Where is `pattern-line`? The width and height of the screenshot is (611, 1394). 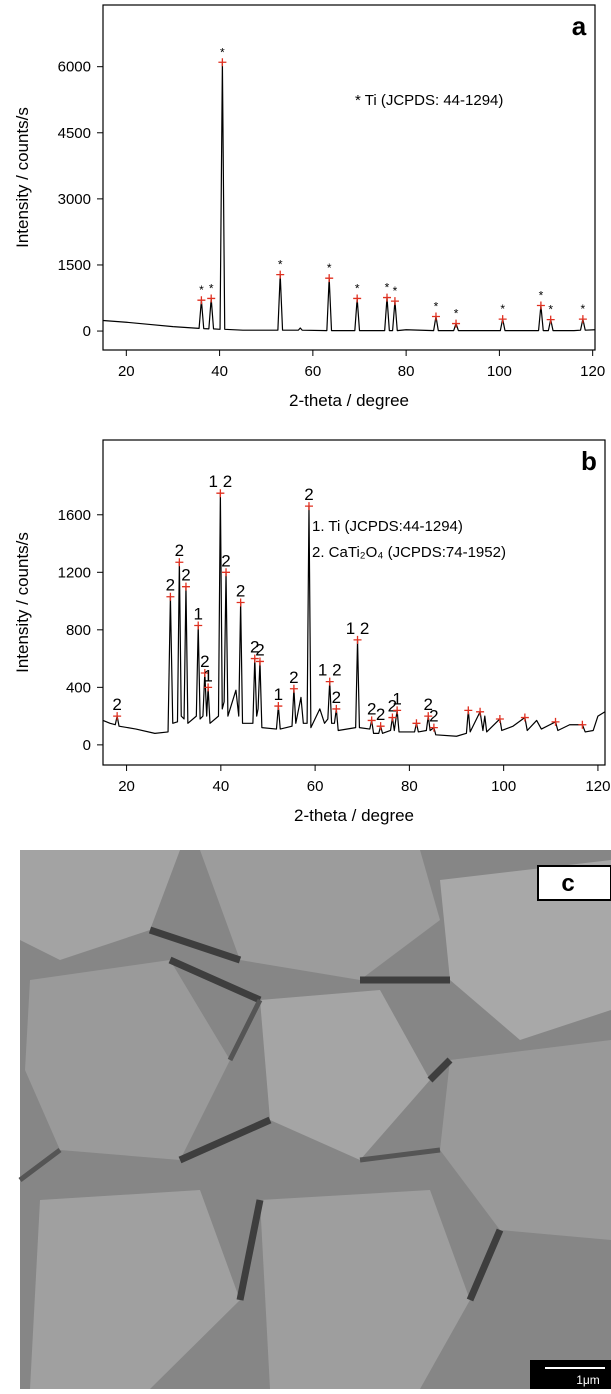 pattern-line is located at coordinates (354, 614).